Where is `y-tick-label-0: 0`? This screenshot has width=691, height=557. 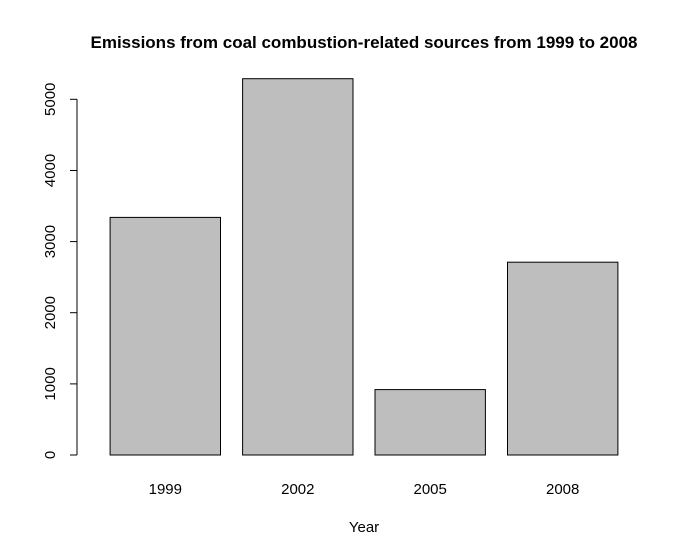
y-tick-label-0: 0 is located at coordinates (50, 455).